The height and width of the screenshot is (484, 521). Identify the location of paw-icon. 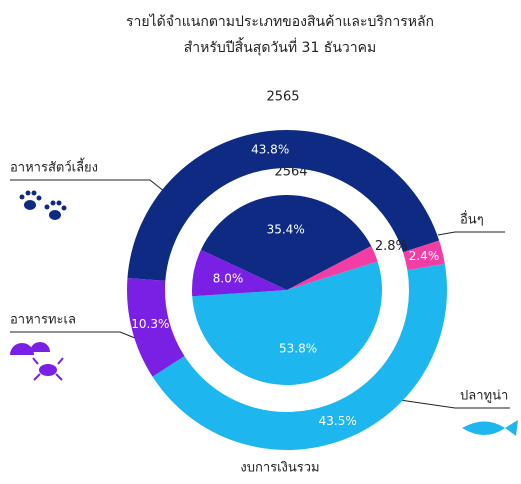
(43, 205).